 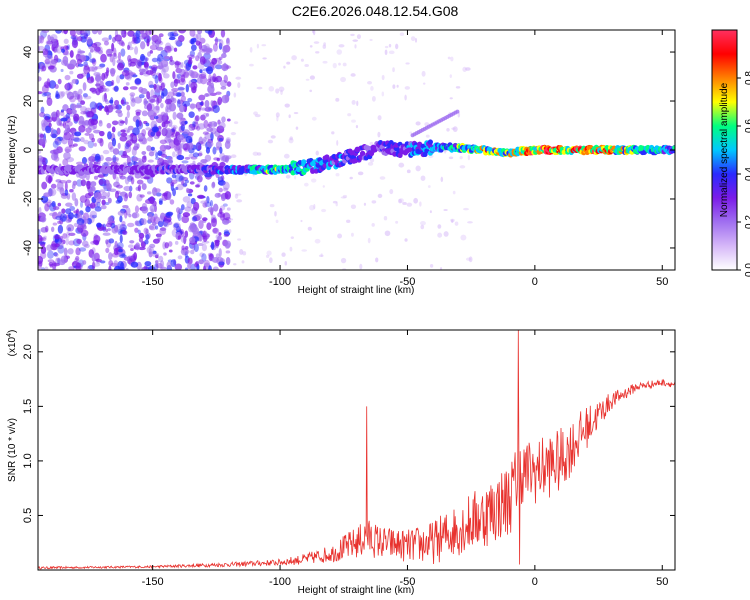 What do you see at coordinates (153, 582) in the screenshot?
I see `snr-x-tick-label: -150` at bounding box center [153, 582].